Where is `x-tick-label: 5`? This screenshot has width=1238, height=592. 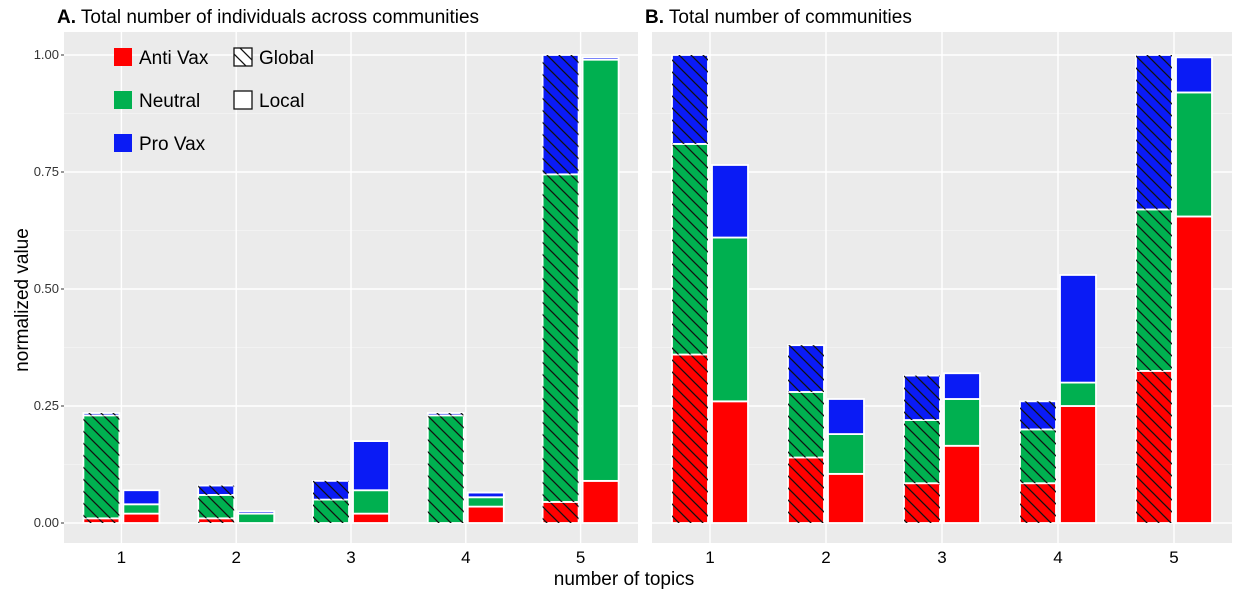
x-tick-label: 5 is located at coordinates (1173, 557).